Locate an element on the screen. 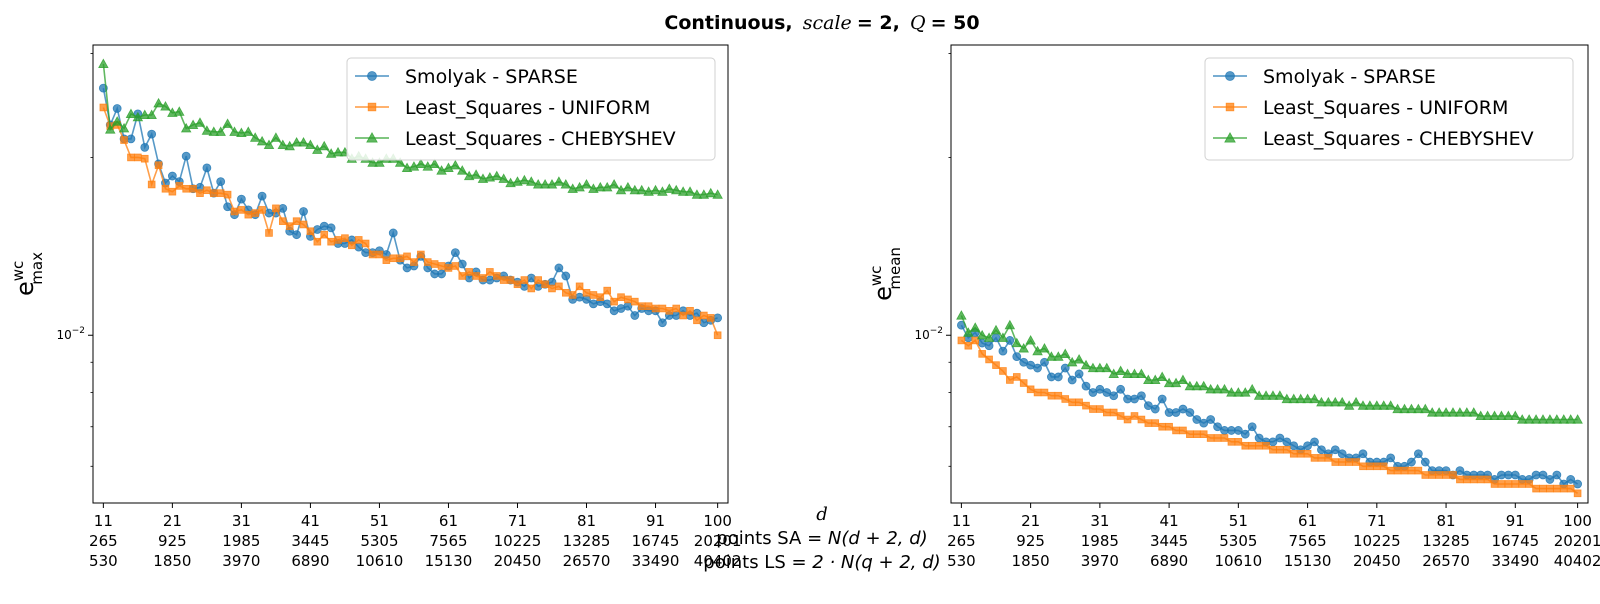 The height and width of the screenshot is (604, 1600). y-tick-label: 10−2 is located at coordinates (928, 334).